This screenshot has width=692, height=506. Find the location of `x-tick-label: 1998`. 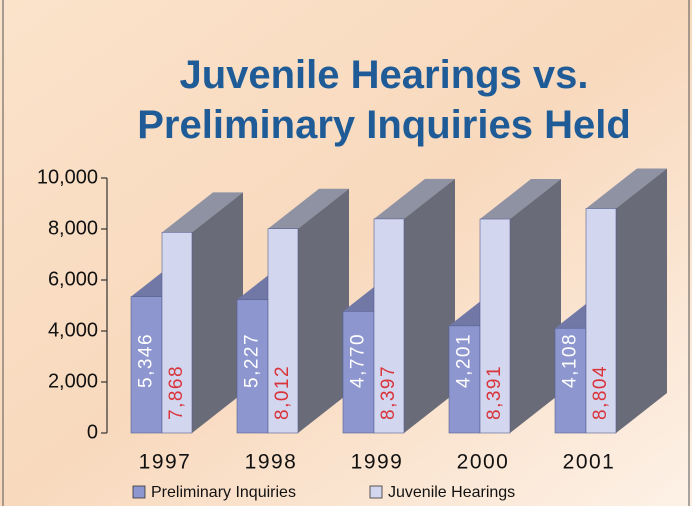

x-tick-label: 1998 is located at coordinates (271, 462).